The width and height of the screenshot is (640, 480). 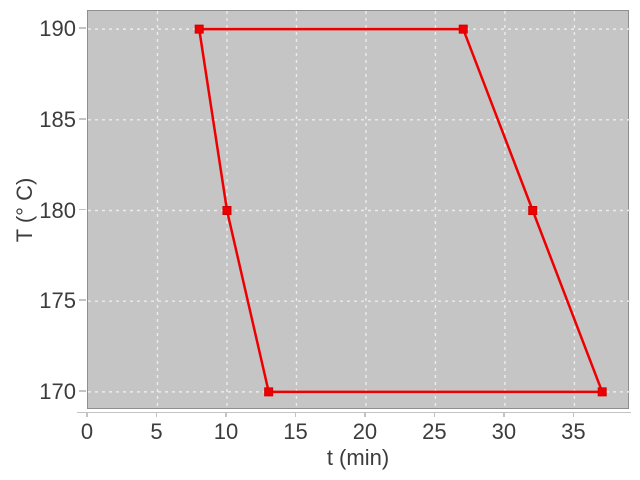 I want to click on x-tick-label: 5, so click(x=156, y=431).